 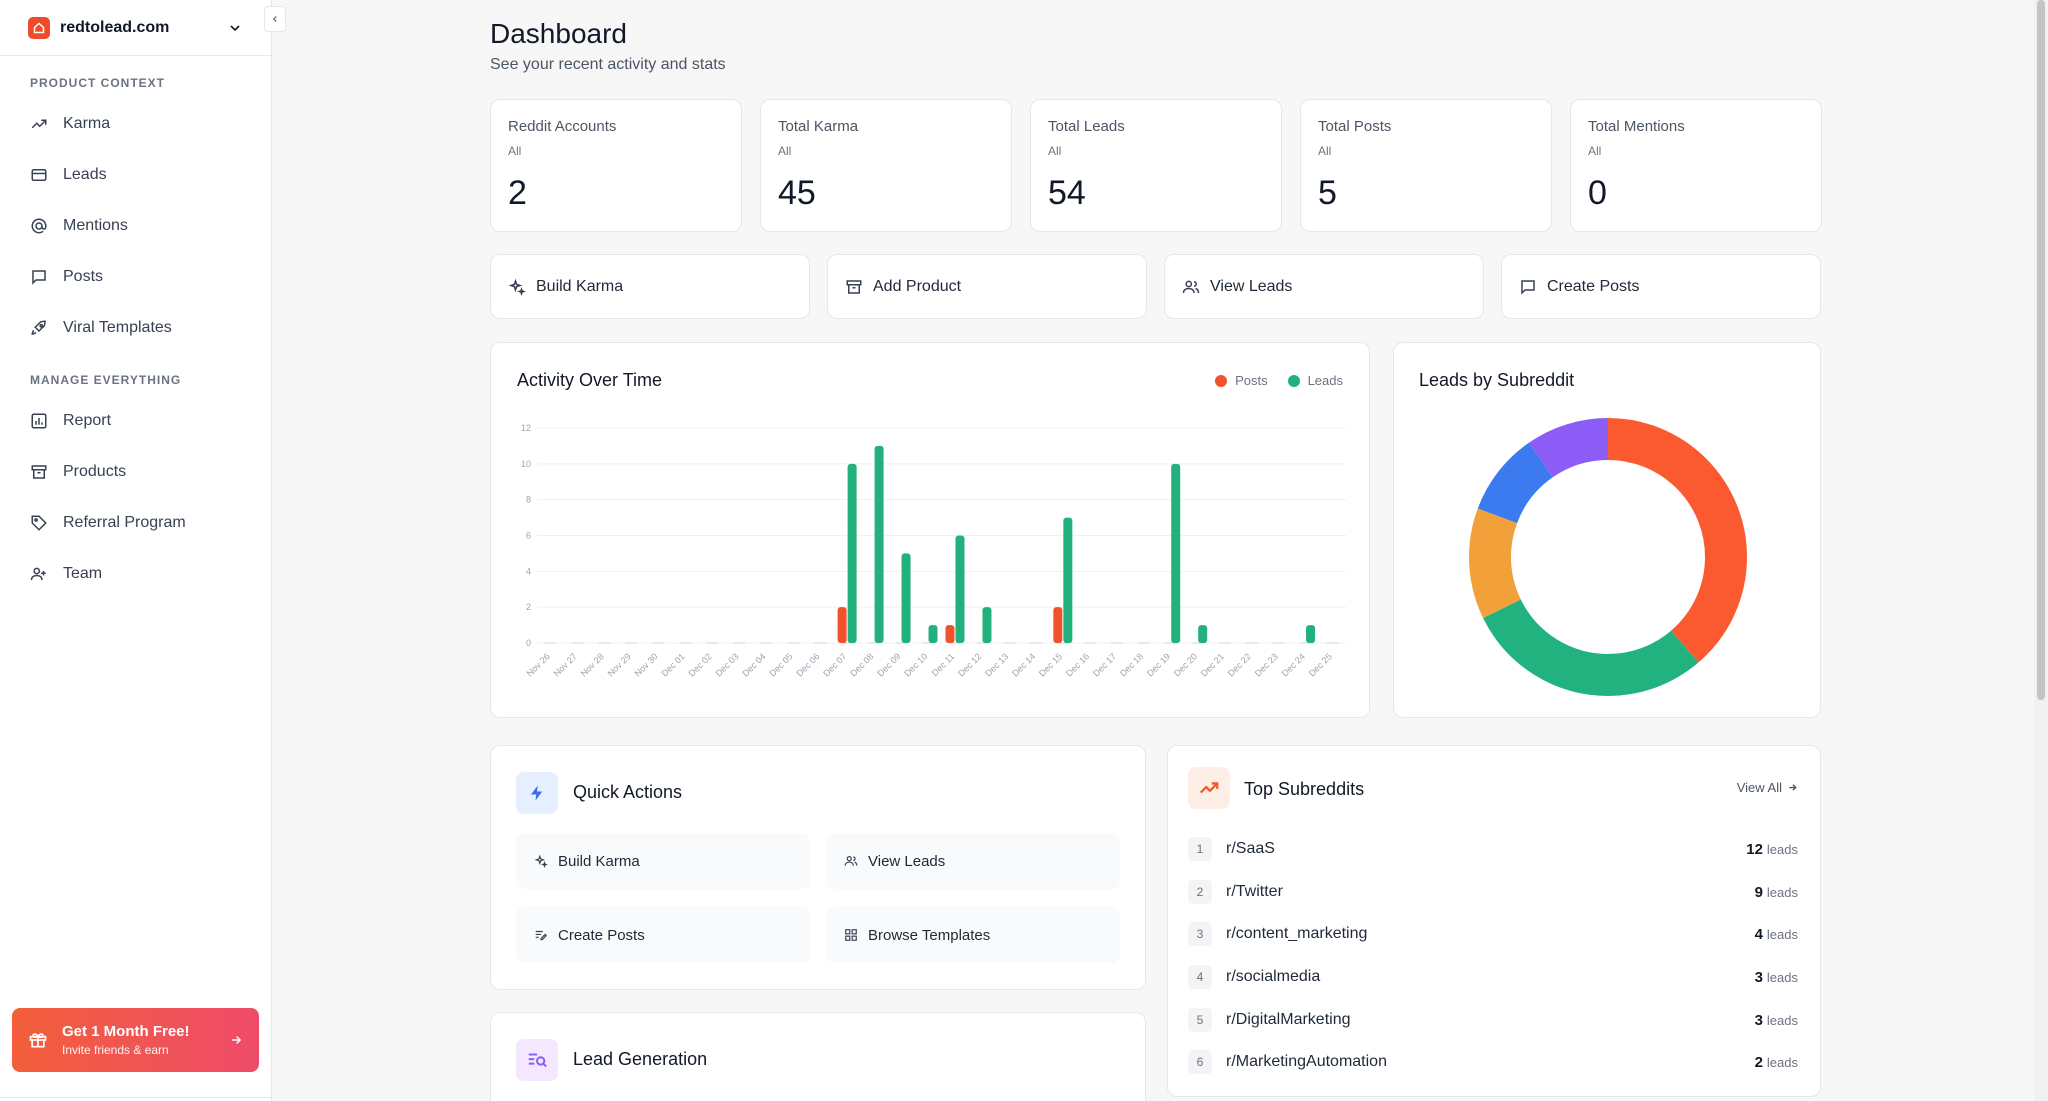 I want to click on page-title: Dashboard, so click(x=558, y=33).